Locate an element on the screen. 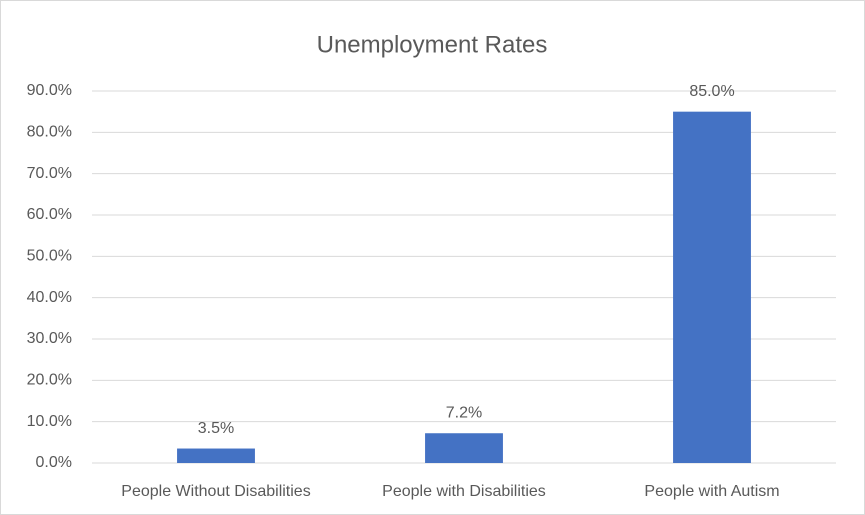 This screenshot has width=865, height=515. y-tick-label: 60.0% is located at coordinates (49, 214).